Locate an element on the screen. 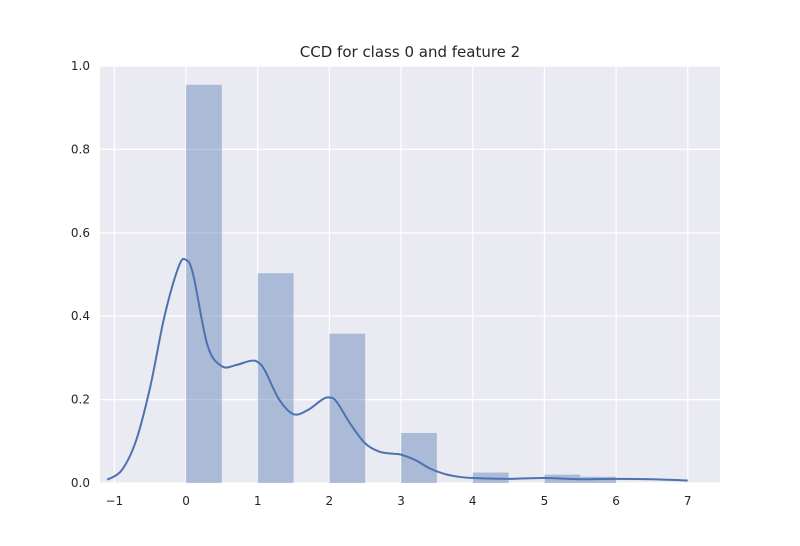 This screenshot has height=546, width=800. x-axis-ticks: −1 0 1 2 3 4 5 6 7 is located at coordinates (398, 501).